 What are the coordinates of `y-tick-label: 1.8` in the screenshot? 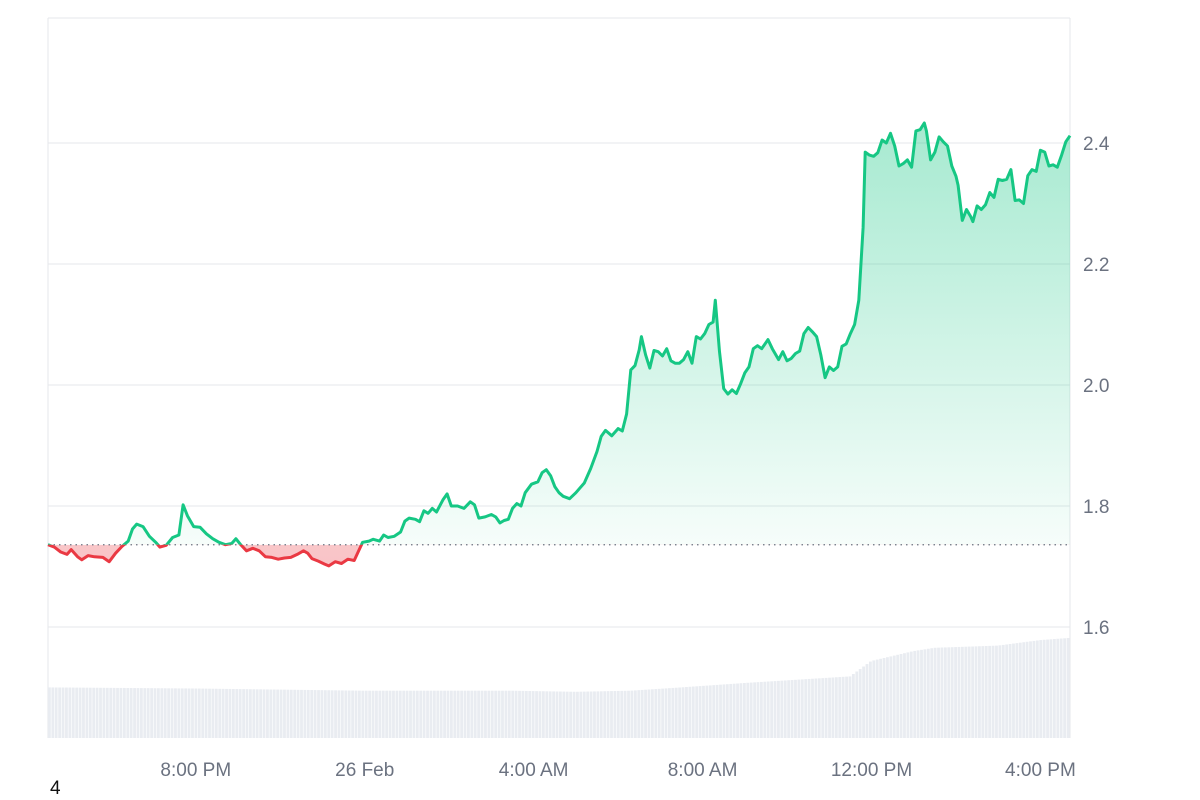 It's located at (1096, 507).